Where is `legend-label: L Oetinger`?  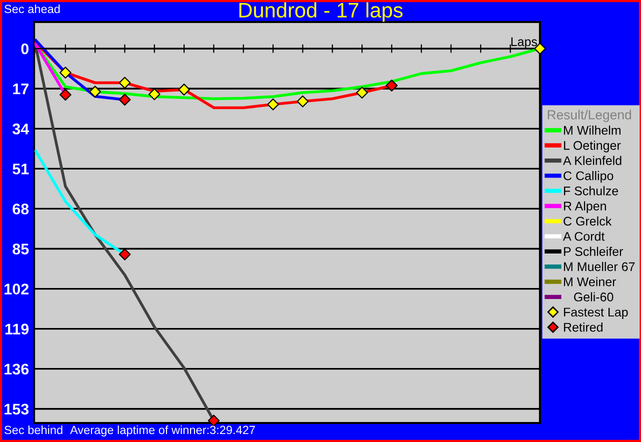 legend-label: L Oetinger is located at coordinates (592, 146).